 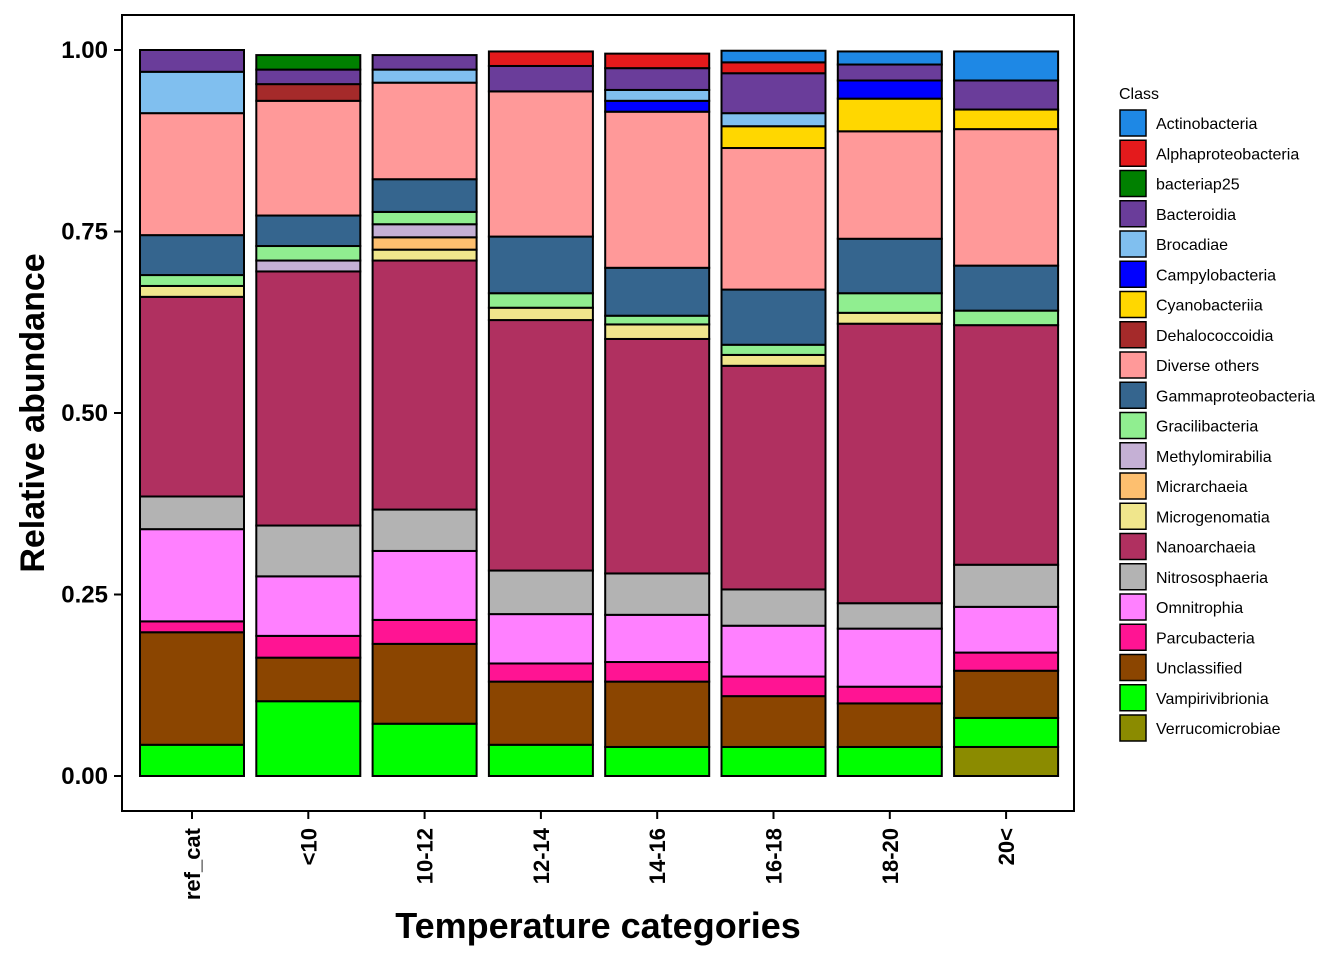 I want to click on legend-label: Actinobacteria, so click(x=1206, y=124).